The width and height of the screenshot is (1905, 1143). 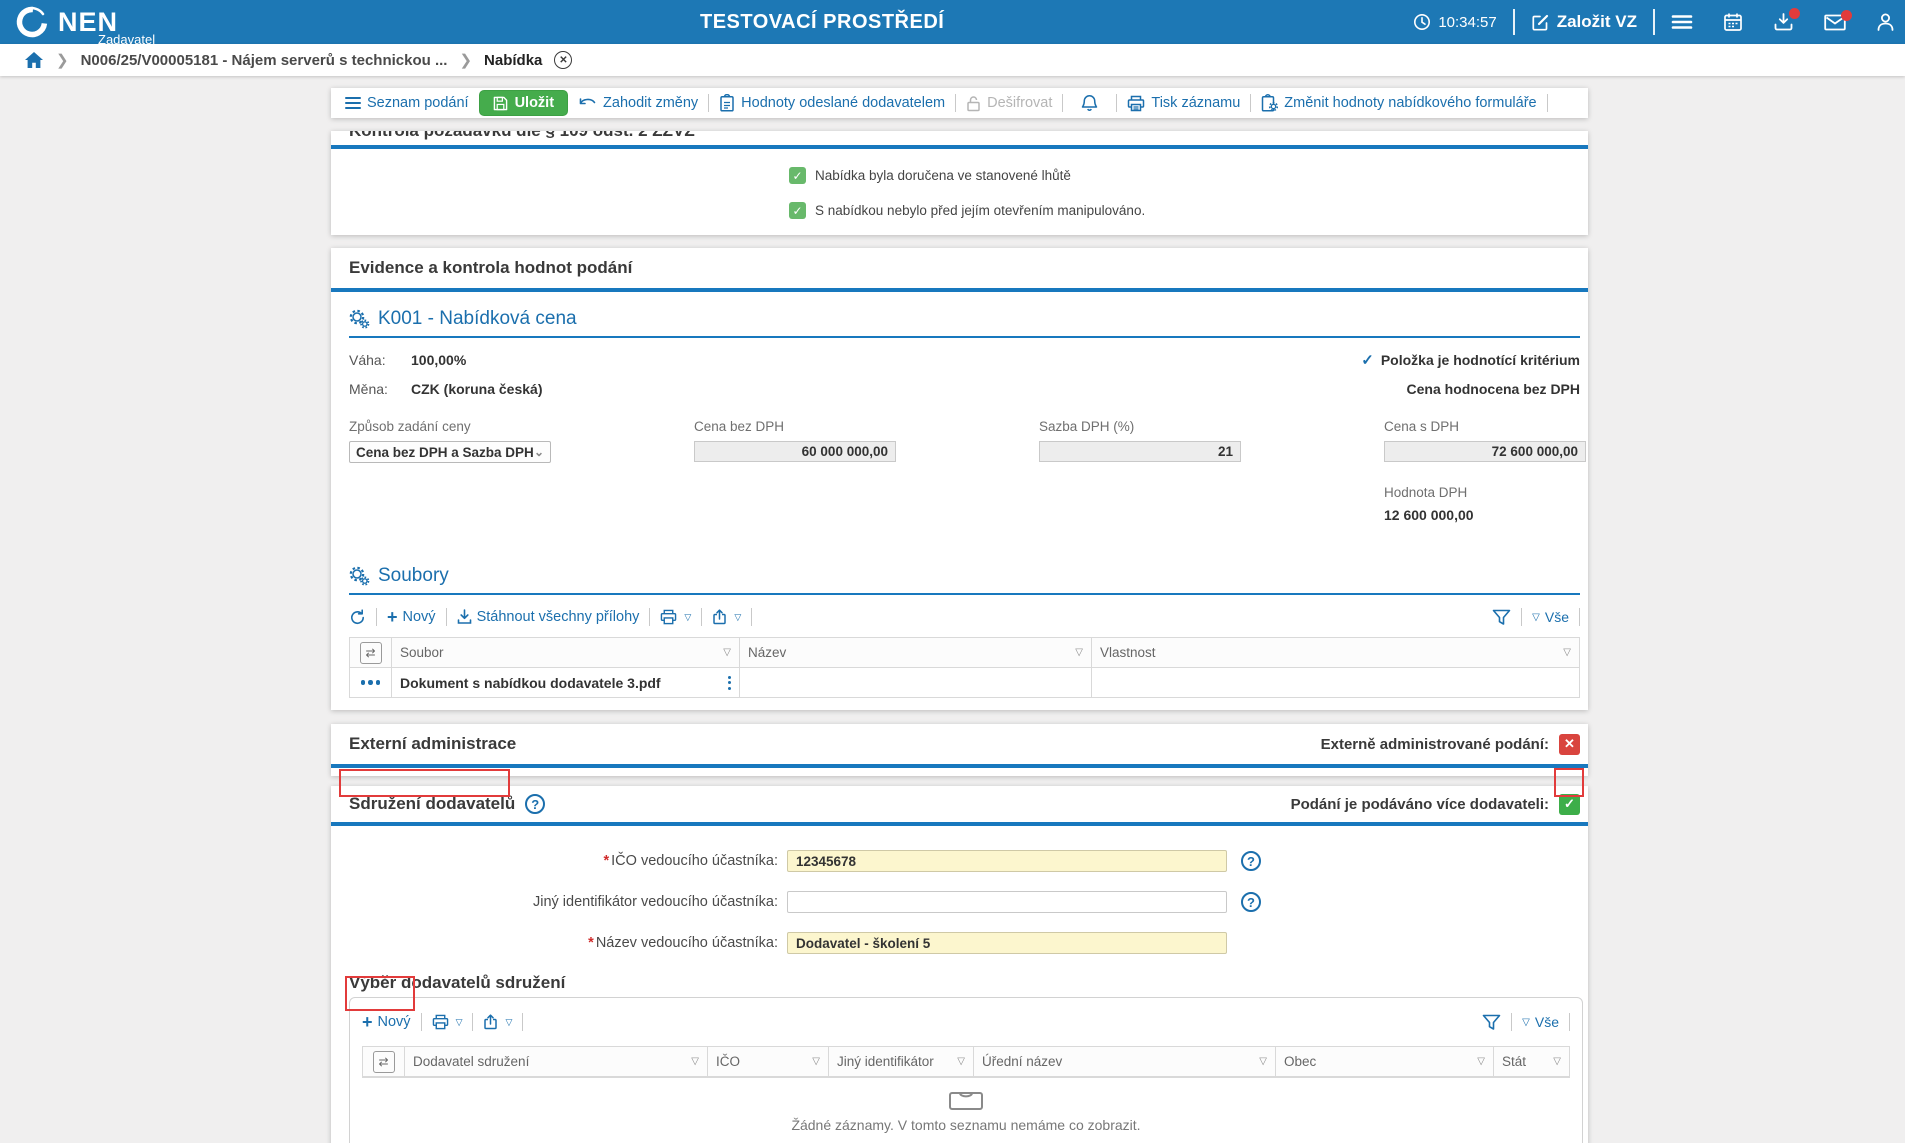 What do you see at coordinates (795, 451) in the screenshot?
I see `price-no-vat-input` at bounding box center [795, 451].